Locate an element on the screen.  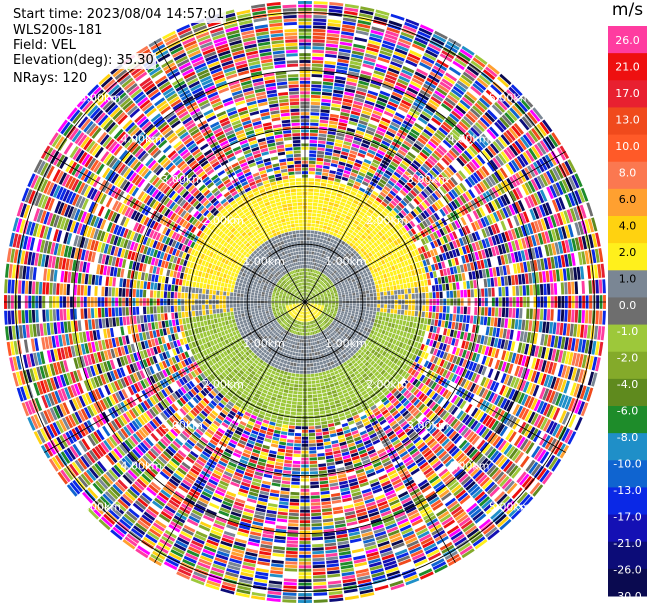
colorbar-tick-label: 17.0 is located at coordinates (627, 93).